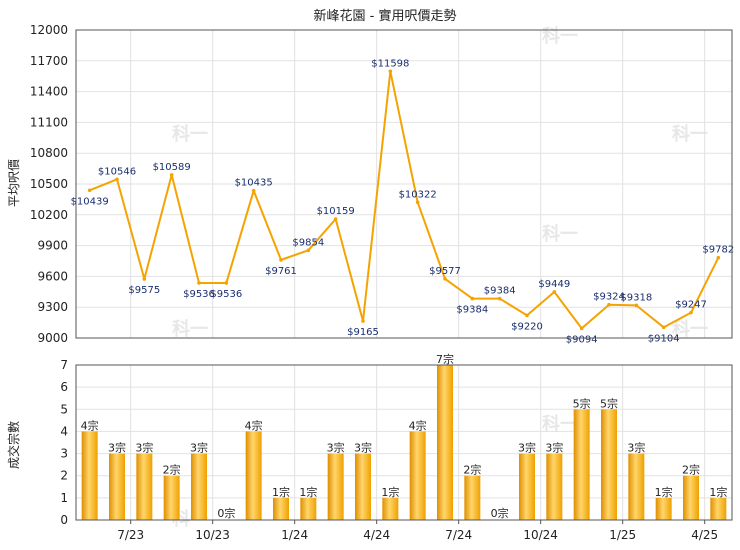  Describe the element at coordinates (376, 535) in the screenshot. I see `x-tick-label: 4/24` at that location.